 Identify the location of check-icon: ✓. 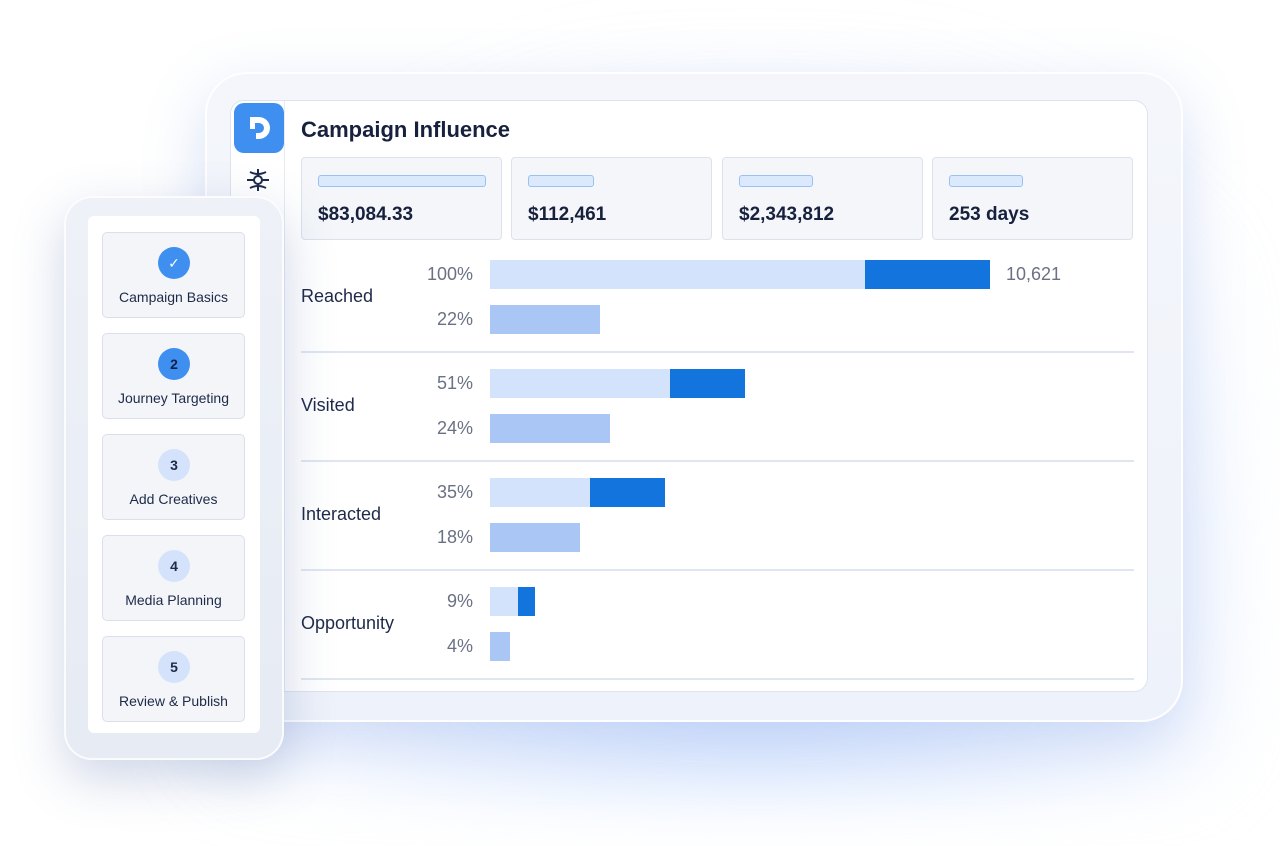
(174, 263).